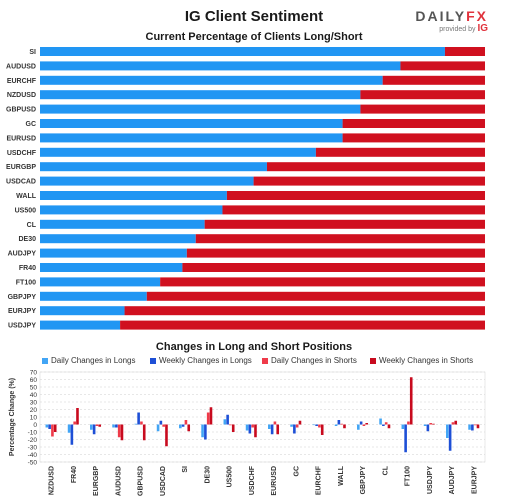 This screenshot has height=500, width=508. What do you see at coordinates (205, 360) in the screenshot?
I see `legend-label-weekly-longs: Weekly Changes in Longs` at bounding box center [205, 360].